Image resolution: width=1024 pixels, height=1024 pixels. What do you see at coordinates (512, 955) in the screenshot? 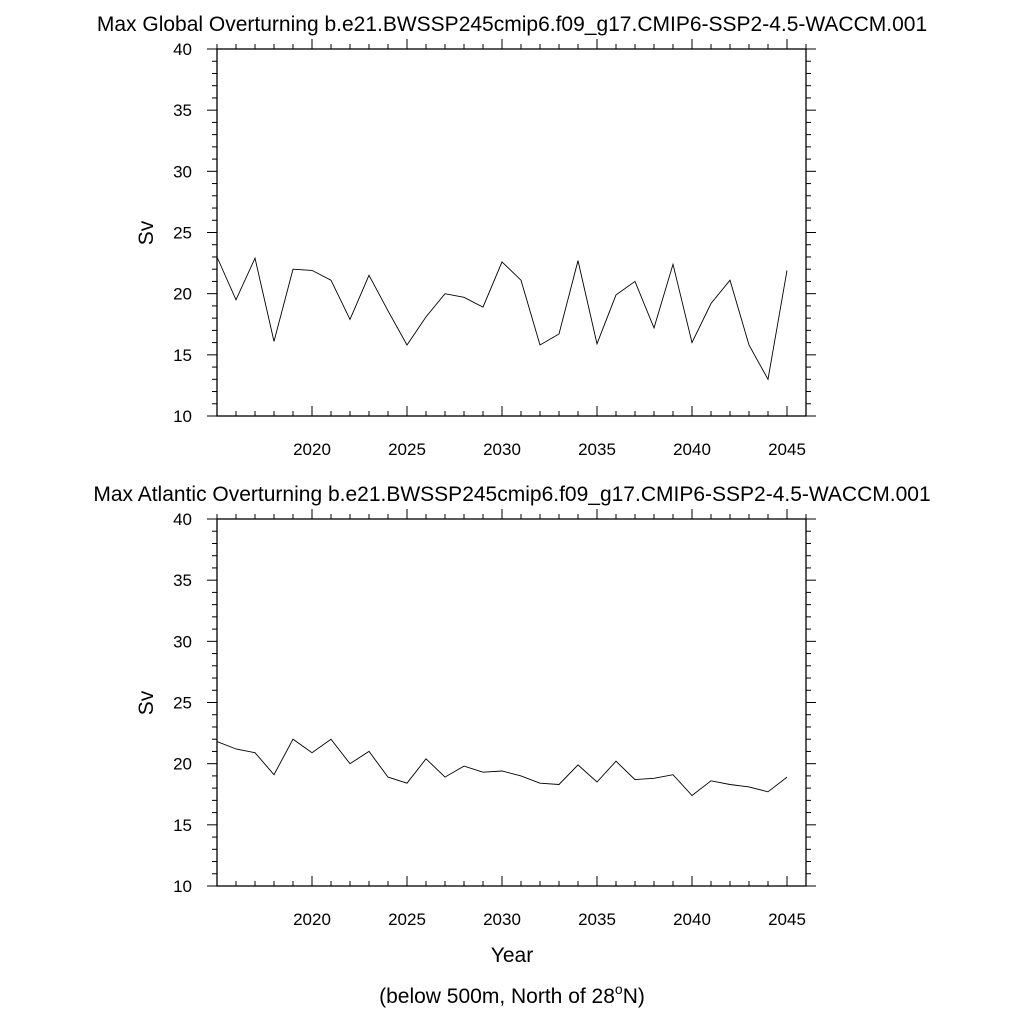
I see `x-axis-label: Year` at bounding box center [512, 955].